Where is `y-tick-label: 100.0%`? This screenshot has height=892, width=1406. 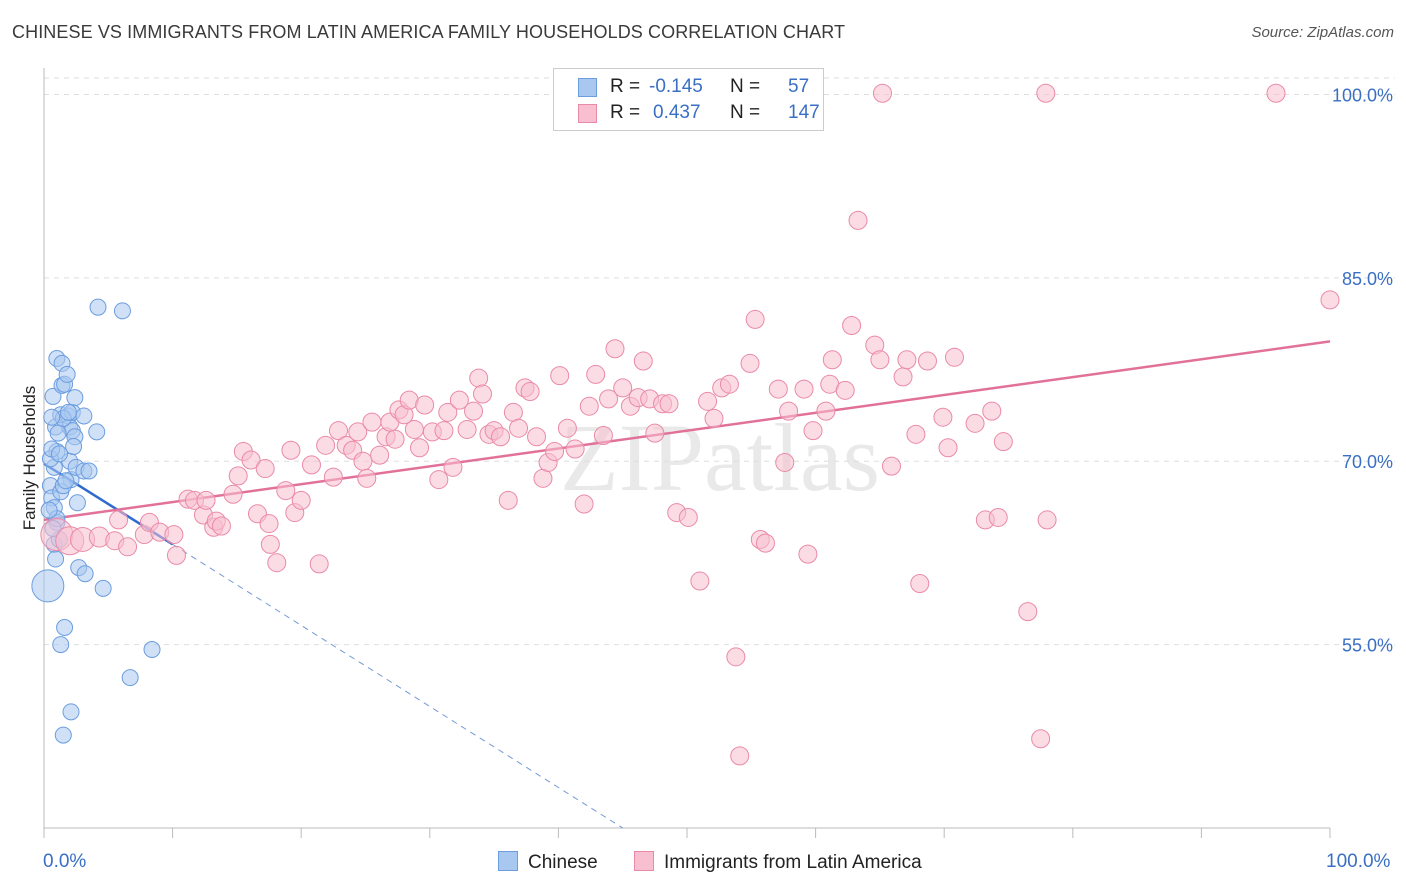
y-tick-label: 100.0% is located at coordinates (1362, 95).